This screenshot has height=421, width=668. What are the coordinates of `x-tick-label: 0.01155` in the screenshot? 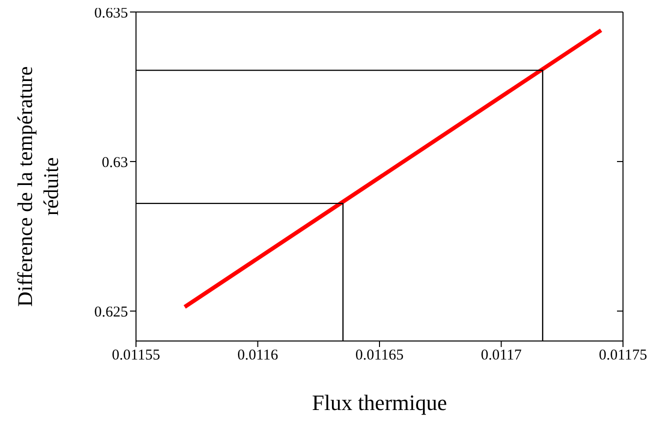 It's located at (136, 356).